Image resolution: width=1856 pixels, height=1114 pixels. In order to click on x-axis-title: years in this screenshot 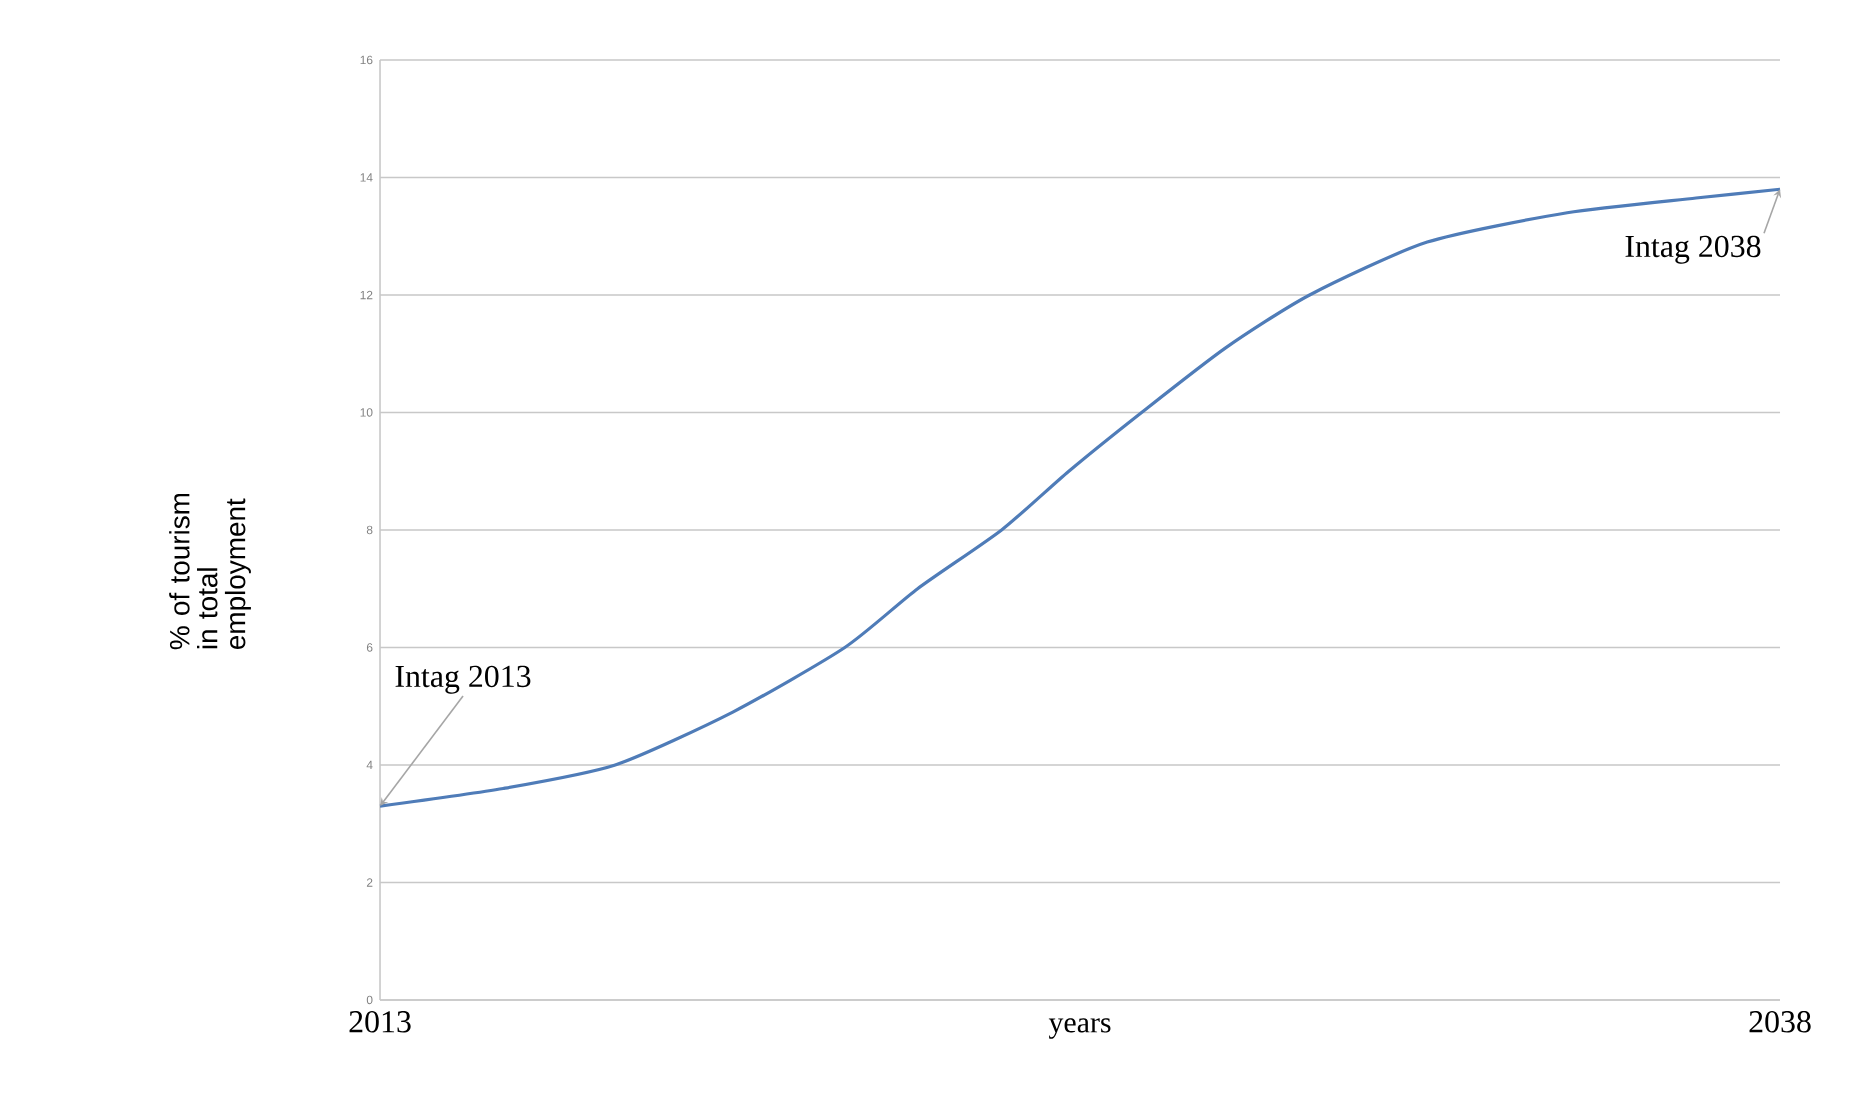, I will do `click(1079, 1028)`.